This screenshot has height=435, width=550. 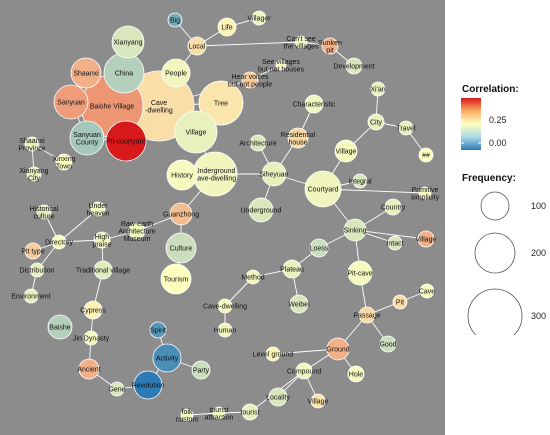 I want to click on node-label: Under heaven, so click(x=98, y=210).